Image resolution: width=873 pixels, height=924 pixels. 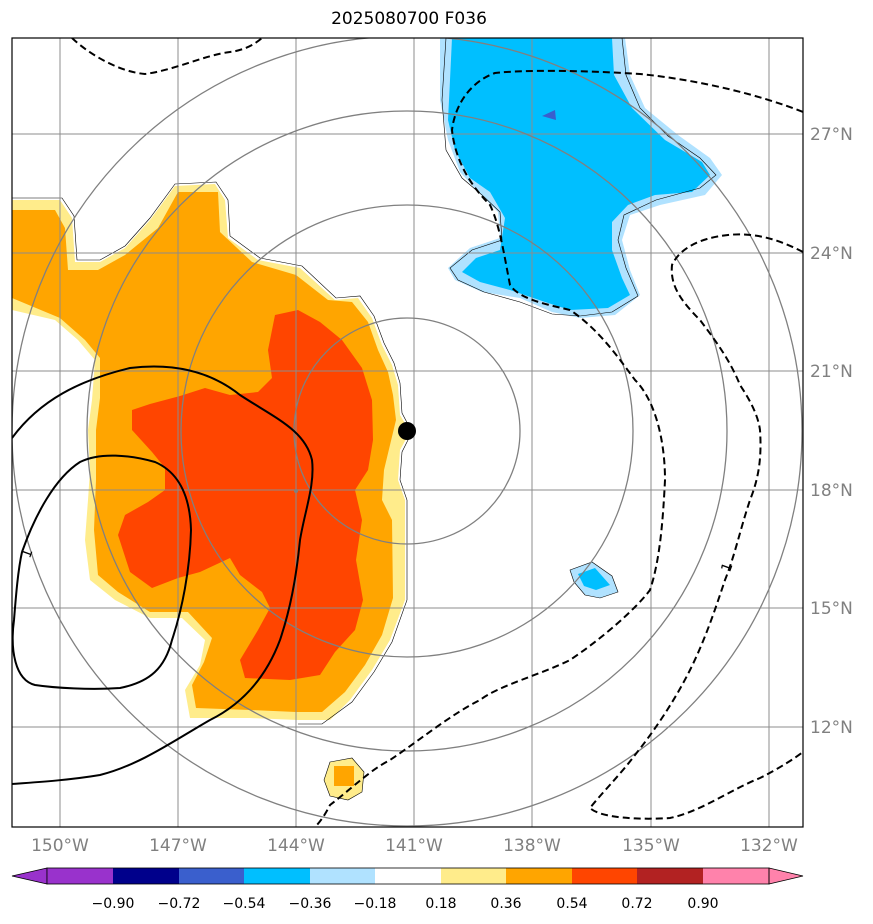 I want to click on lon-label: 141°W, so click(x=414, y=846).